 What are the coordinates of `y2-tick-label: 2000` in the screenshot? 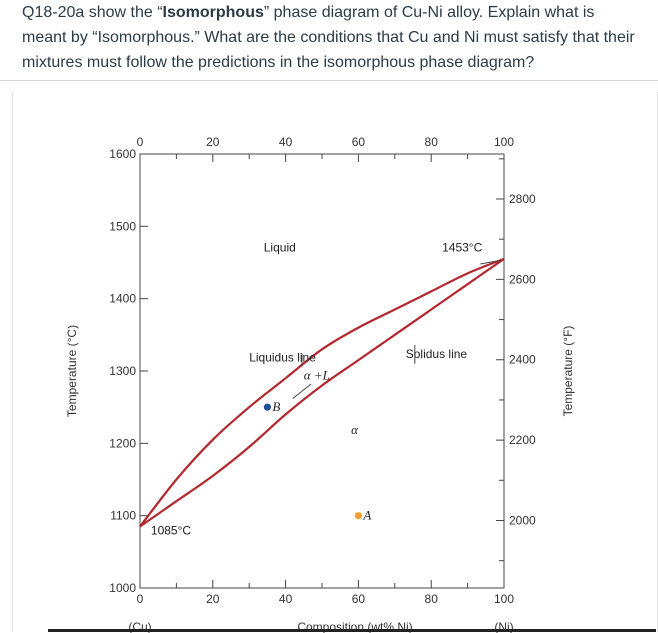 It's located at (522, 520).